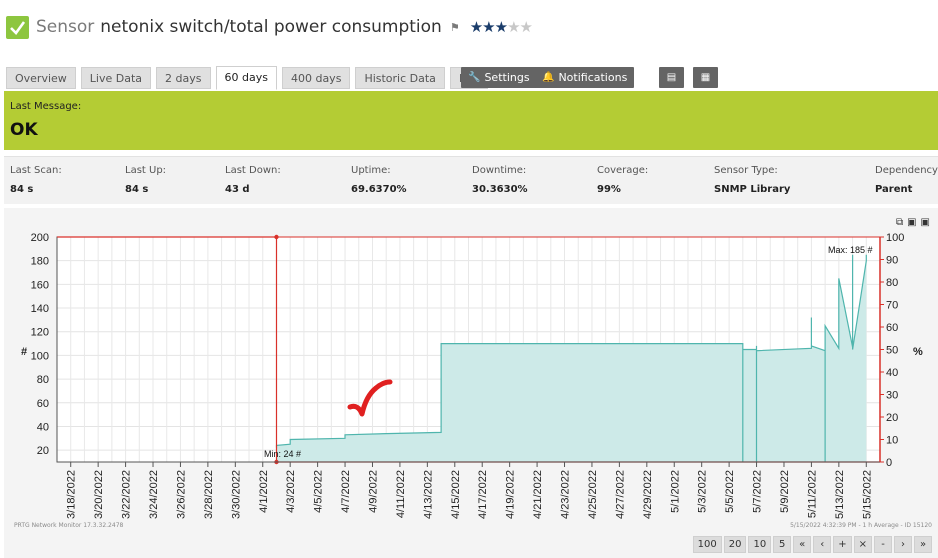  I want to click on graph-toolbar: ⧉ ▣ ▣, so click(913, 223).